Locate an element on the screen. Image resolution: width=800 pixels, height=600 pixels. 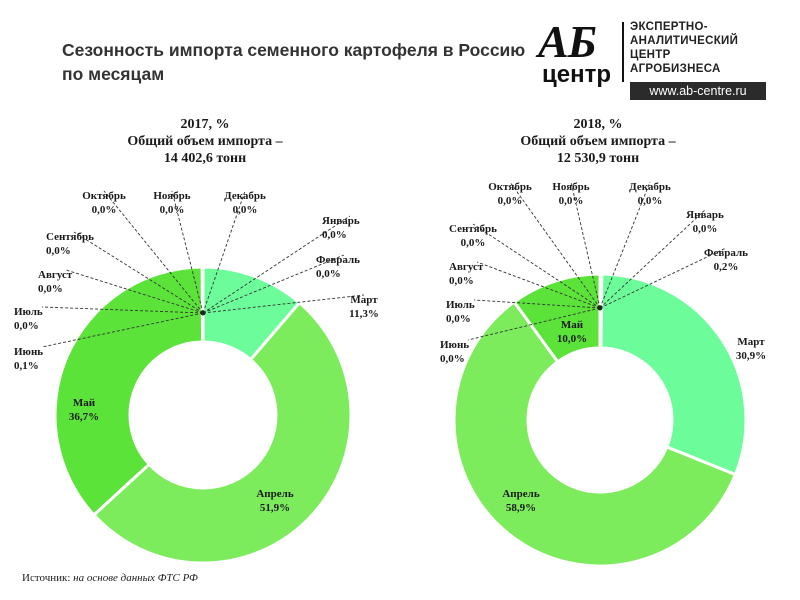
label-1-6: Июль 0,0% is located at coordinates (460, 312).